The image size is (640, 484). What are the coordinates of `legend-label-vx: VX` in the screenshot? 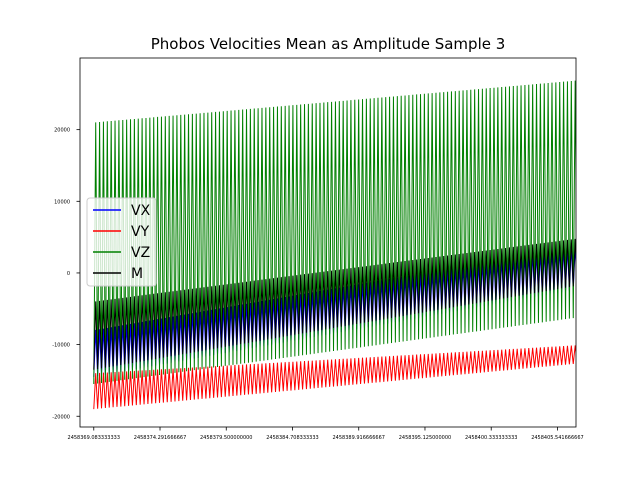 It's located at (141, 211).